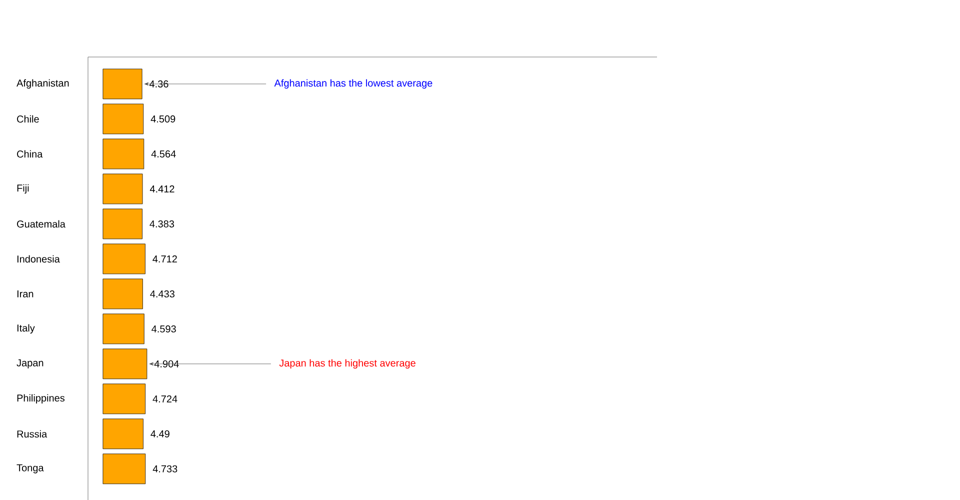 This screenshot has width=960, height=500. What do you see at coordinates (32, 434) in the screenshot?
I see `y-tick-label: Russia` at bounding box center [32, 434].